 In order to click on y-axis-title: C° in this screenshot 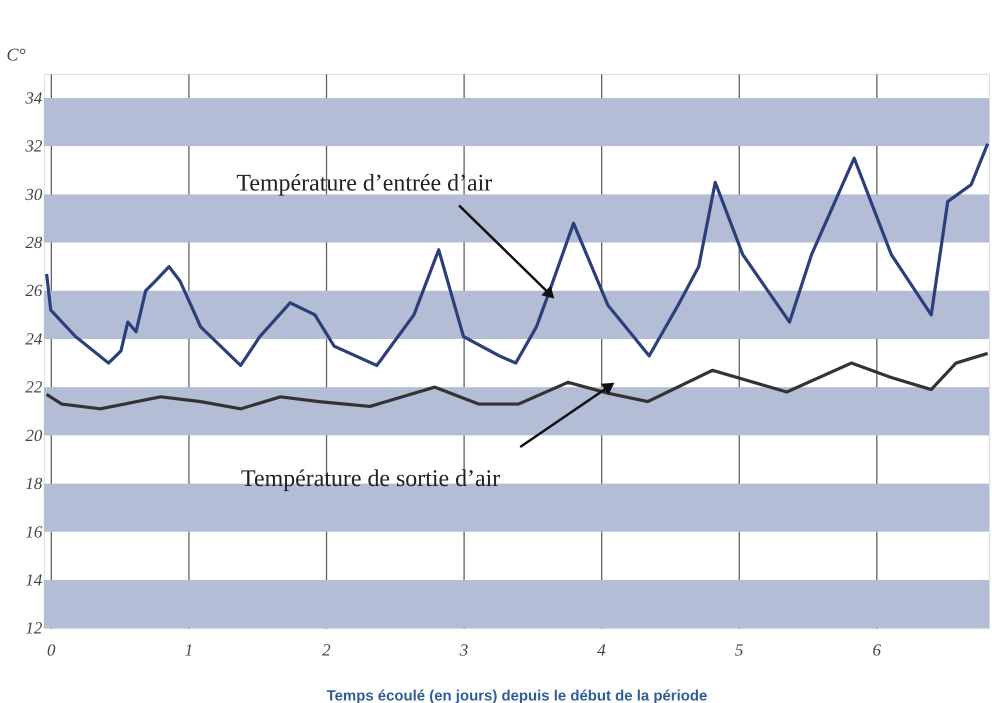, I will do `click(16, 54)`.